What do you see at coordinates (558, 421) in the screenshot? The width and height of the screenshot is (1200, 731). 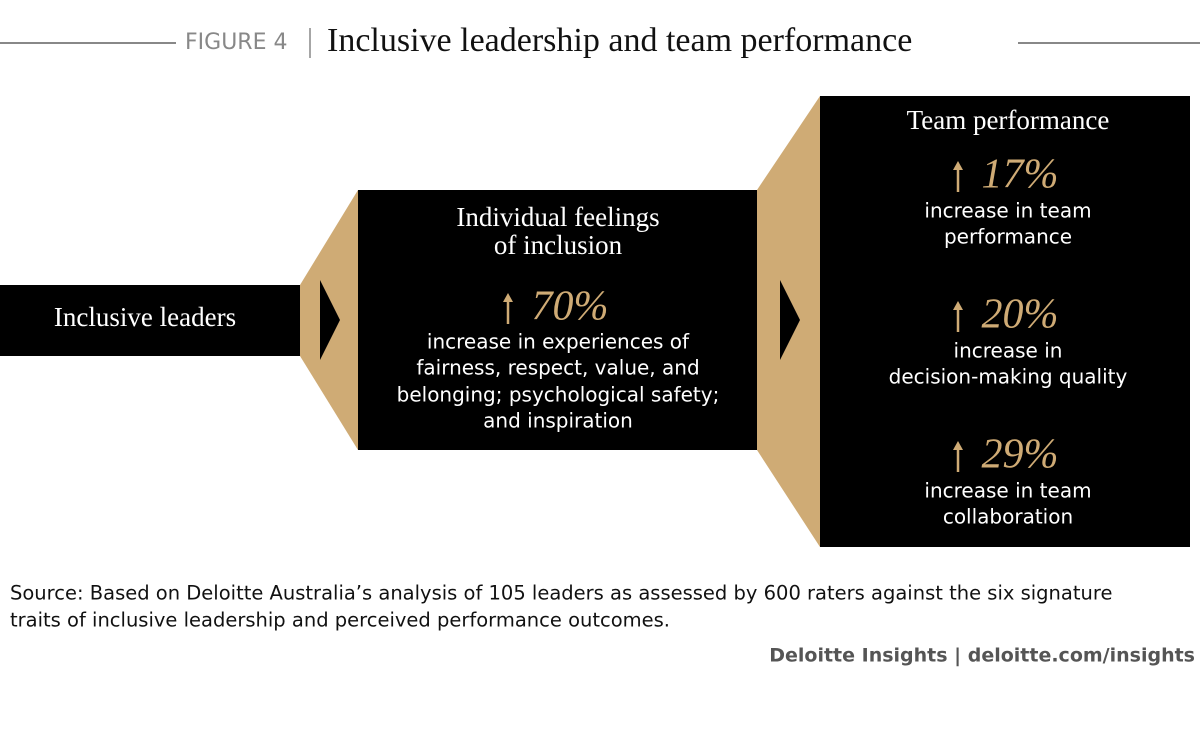 I see `stat-text: and inspiration` at bounding box center [558, 421].